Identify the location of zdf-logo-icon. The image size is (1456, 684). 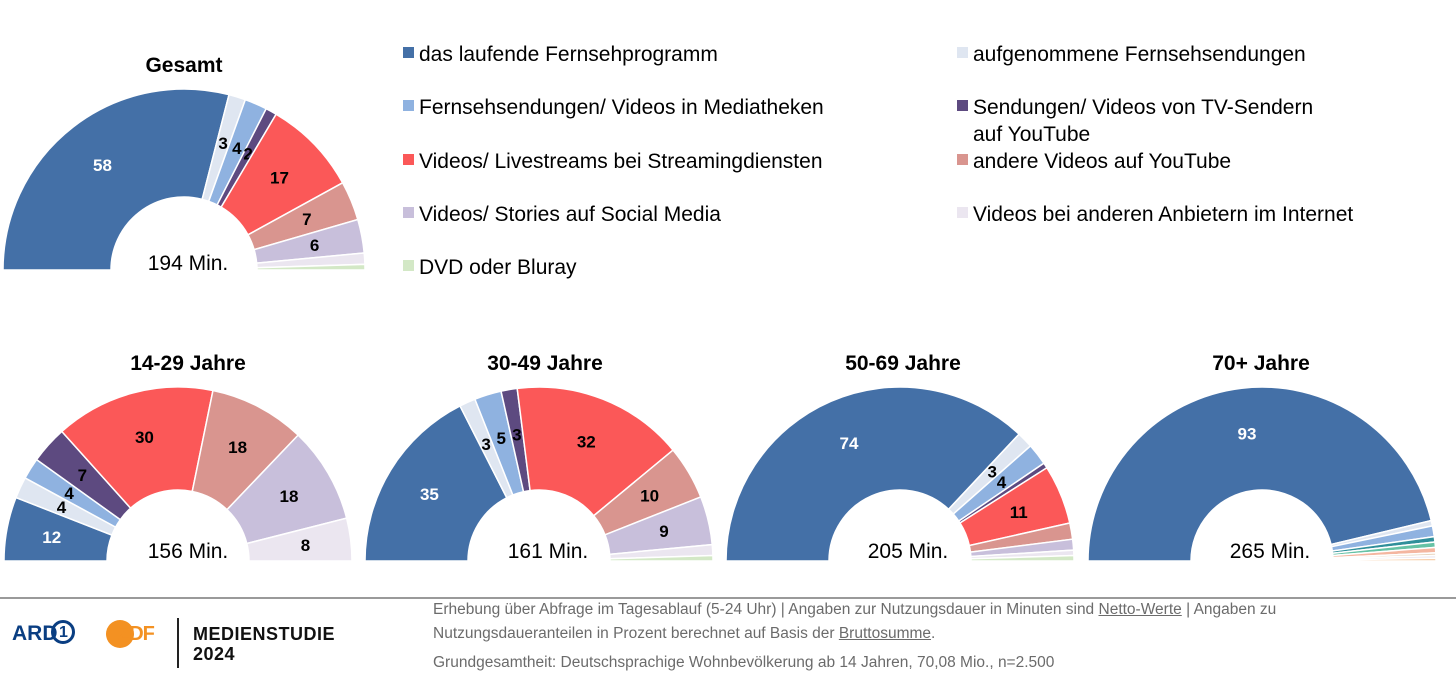
(120, 634).